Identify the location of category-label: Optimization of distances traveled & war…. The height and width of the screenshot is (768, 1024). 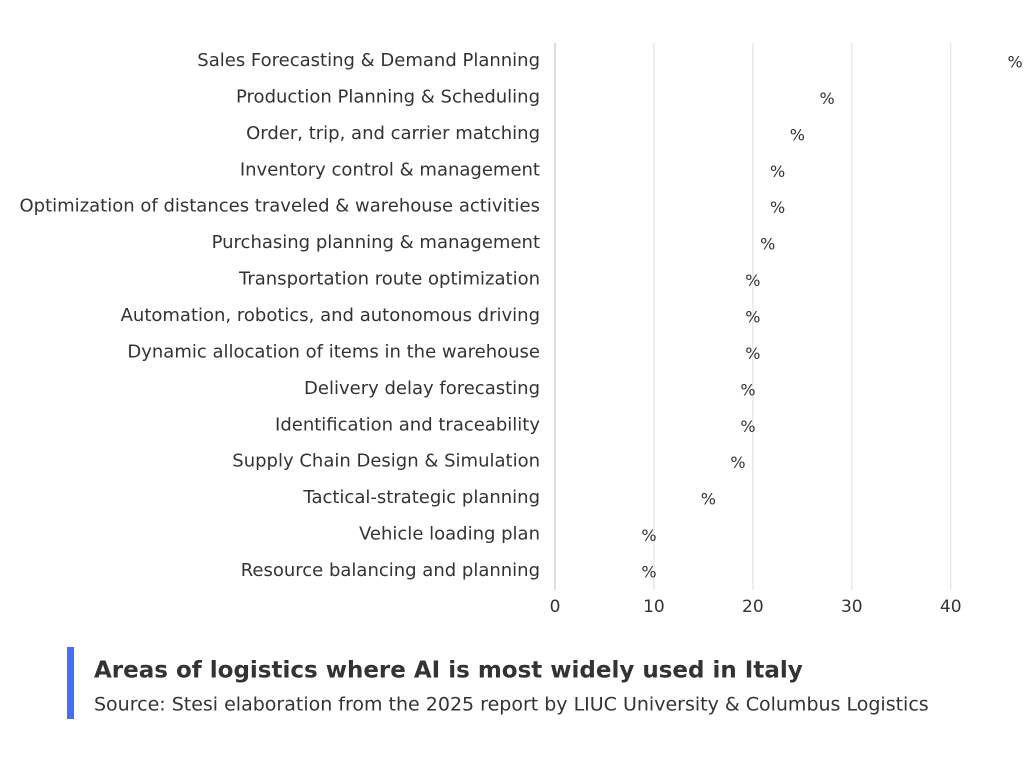
(280, 206).